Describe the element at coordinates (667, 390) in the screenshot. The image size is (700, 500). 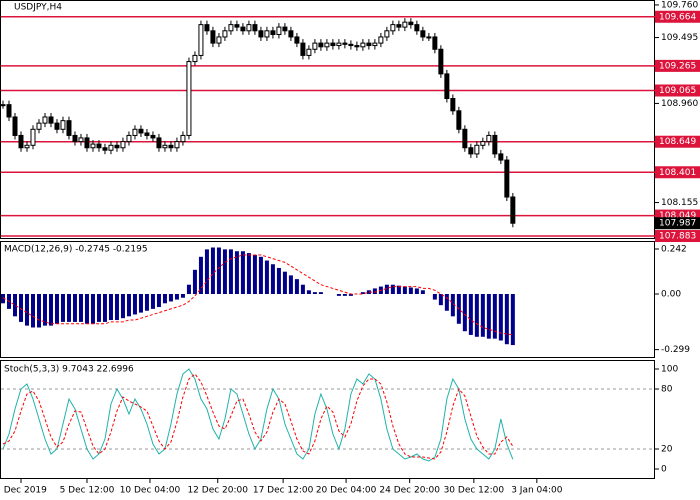
I see `y-tick-label: 80` at that location.